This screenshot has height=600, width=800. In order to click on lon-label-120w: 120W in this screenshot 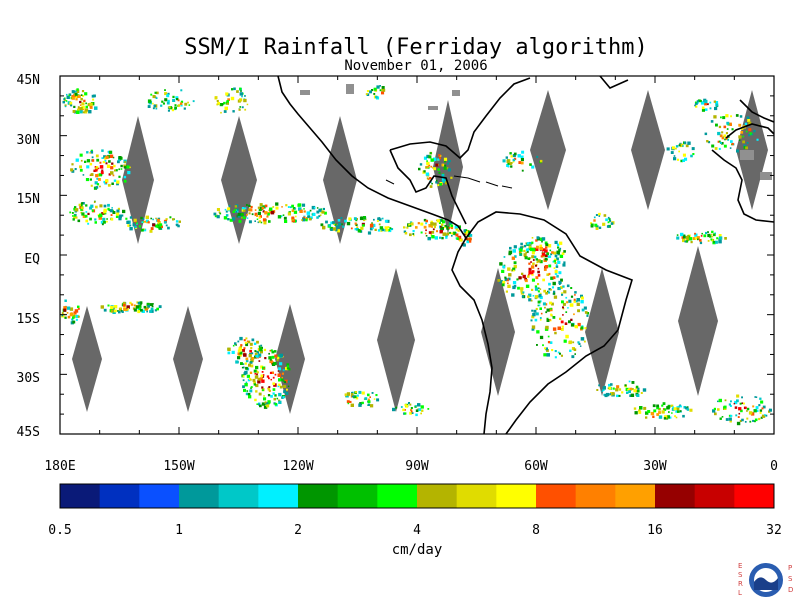, I will do `click(297, 466)`.